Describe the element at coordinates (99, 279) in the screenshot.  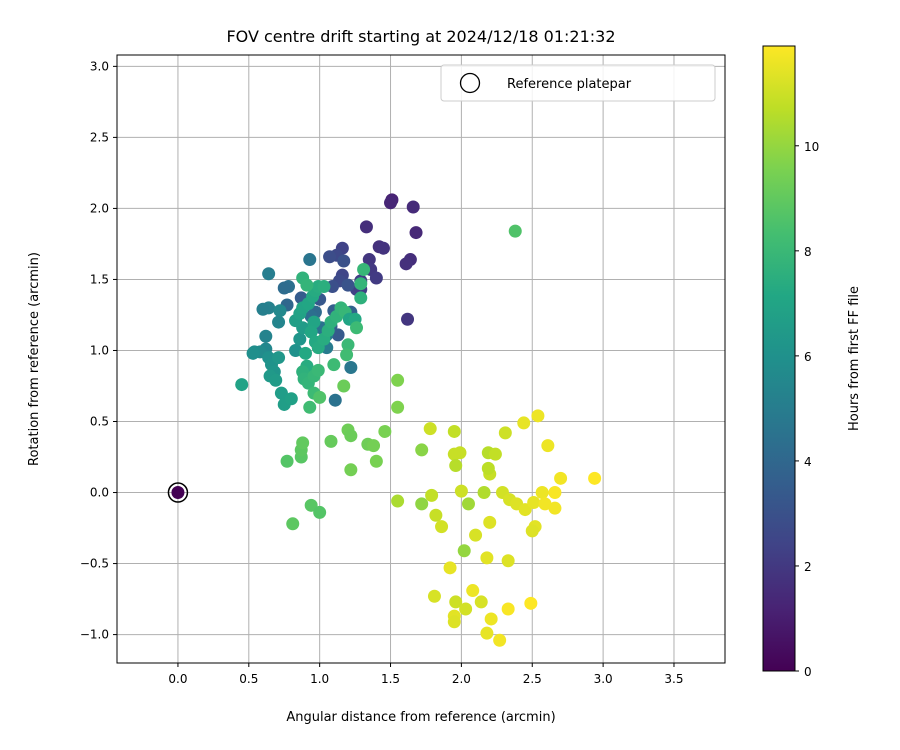
I see `y-tick-label: 1.5` at that location.